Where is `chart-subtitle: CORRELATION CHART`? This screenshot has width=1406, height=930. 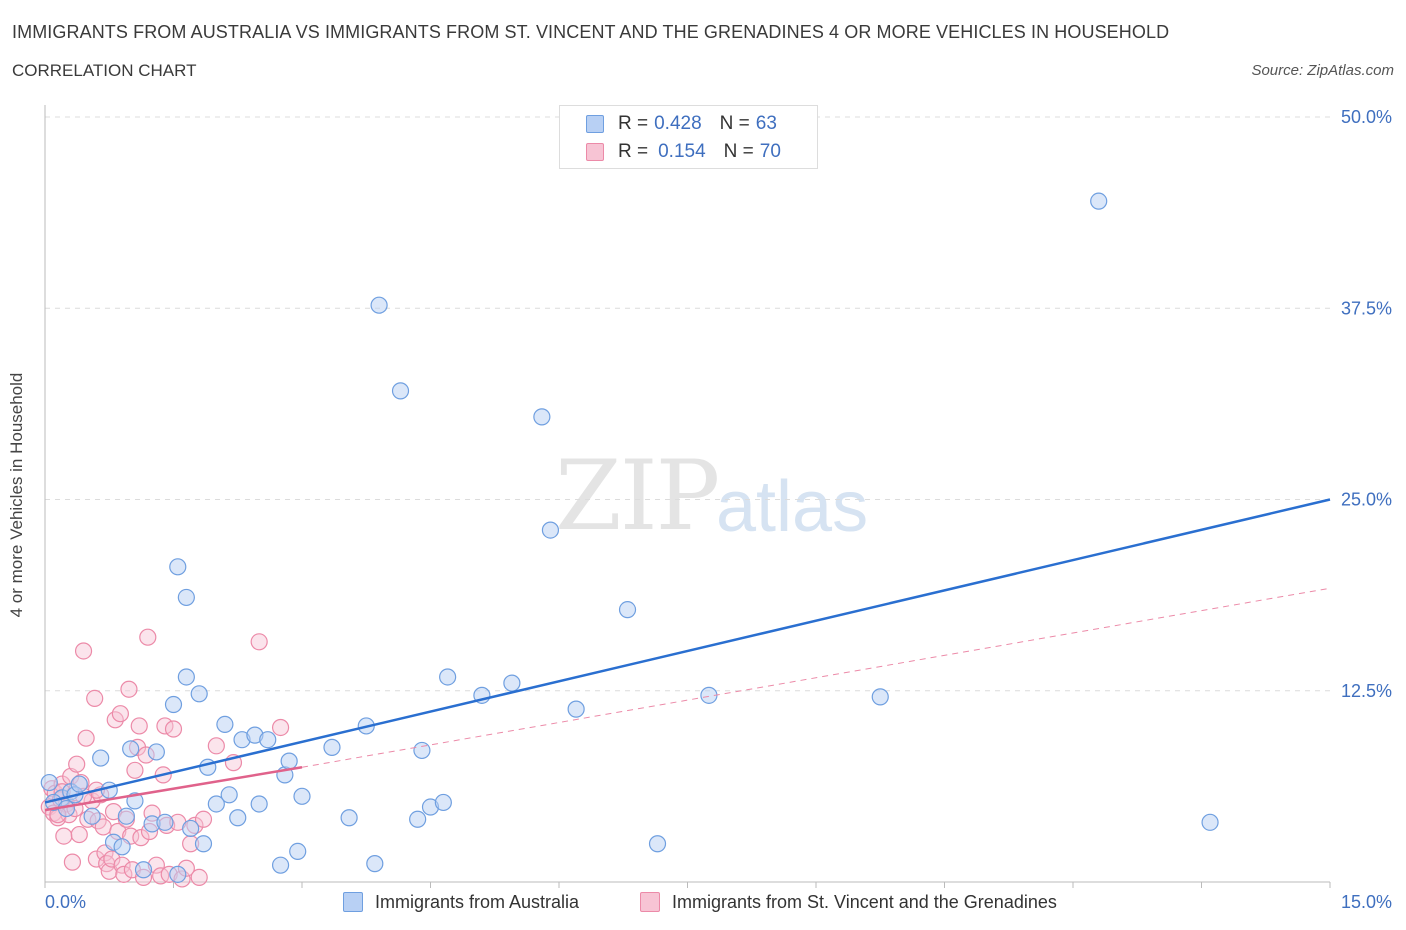
chart-subtitle: CORRELATION CHART is located at coordinates (104, 70).